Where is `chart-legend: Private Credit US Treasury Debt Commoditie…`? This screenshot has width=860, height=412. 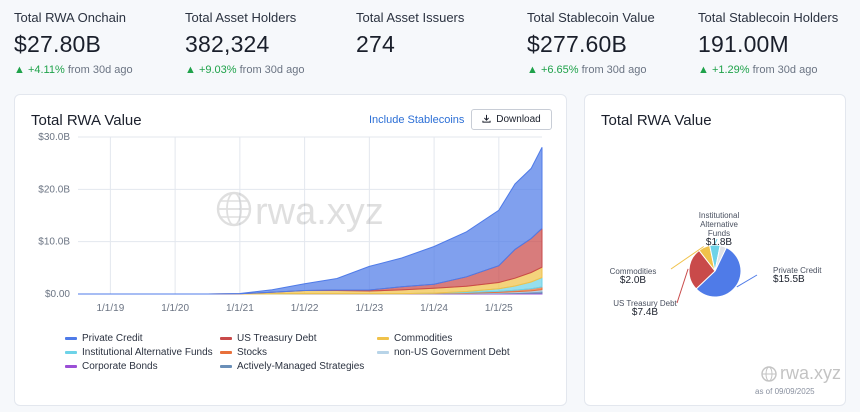 chart-legend: Private Credit US Treasury Debt Commoditie… is located at coordinates (291, 358).